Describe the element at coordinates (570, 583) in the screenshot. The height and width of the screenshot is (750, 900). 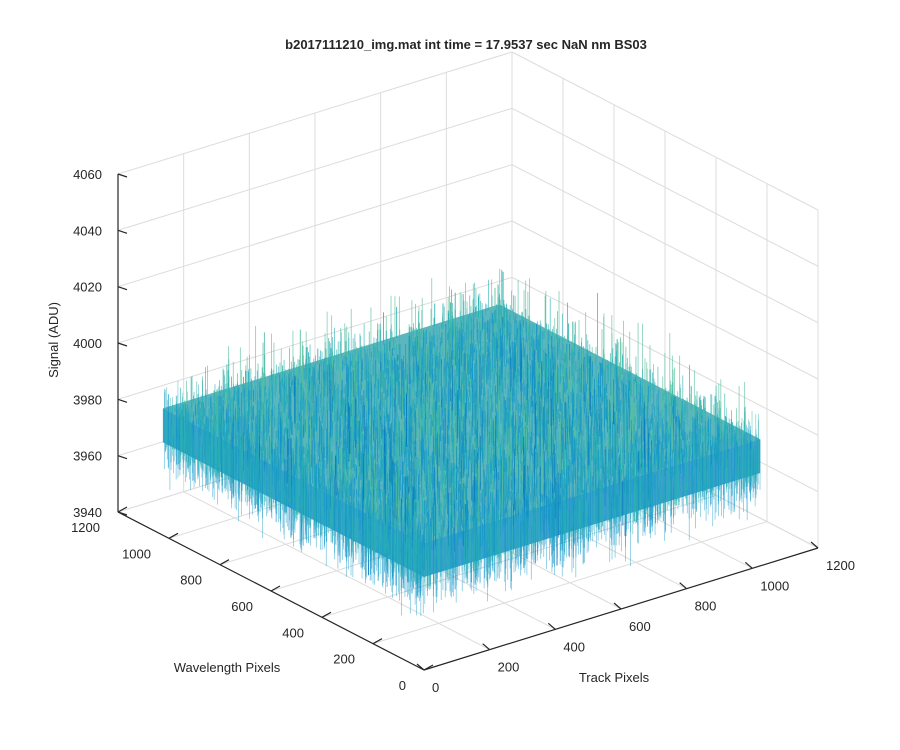
I see `floor-gridline` at that location.